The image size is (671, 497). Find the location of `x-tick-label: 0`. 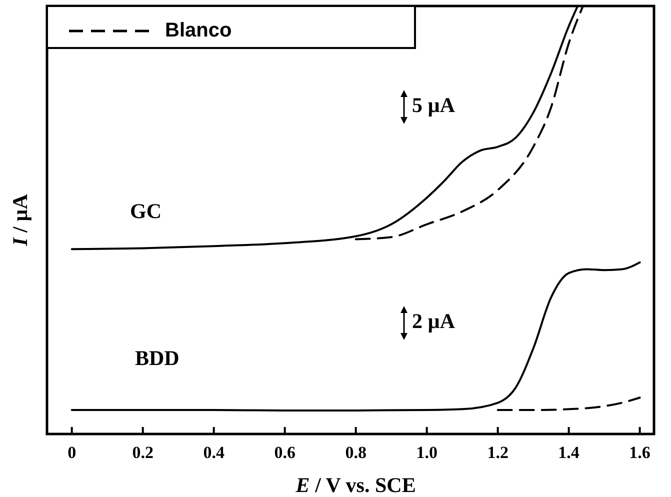

x-tick-label: 0 is located at coordinates (72, 452).